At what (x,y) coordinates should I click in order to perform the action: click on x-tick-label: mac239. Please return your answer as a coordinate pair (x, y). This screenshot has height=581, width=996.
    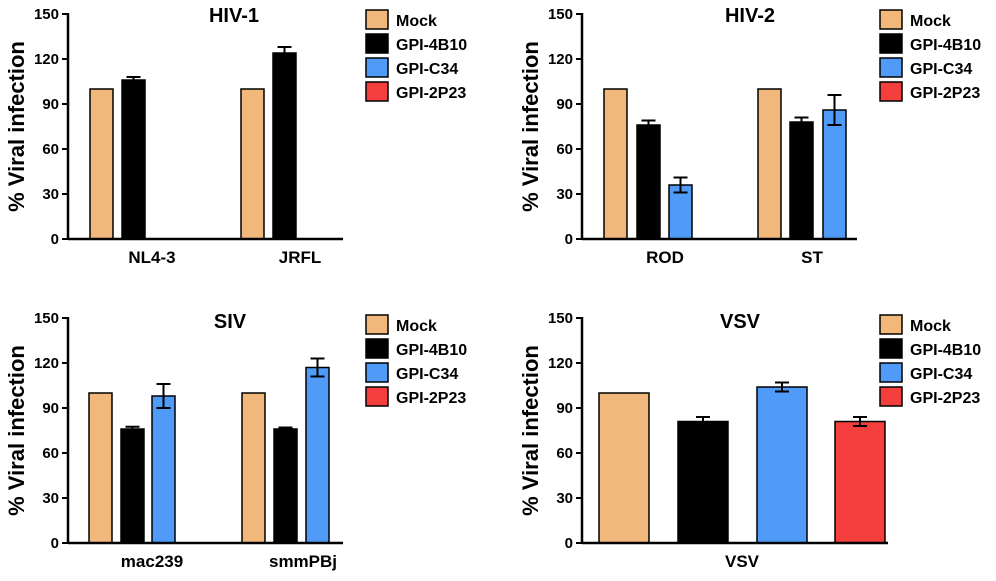
    Looking at the image, I should click on (152, 561).